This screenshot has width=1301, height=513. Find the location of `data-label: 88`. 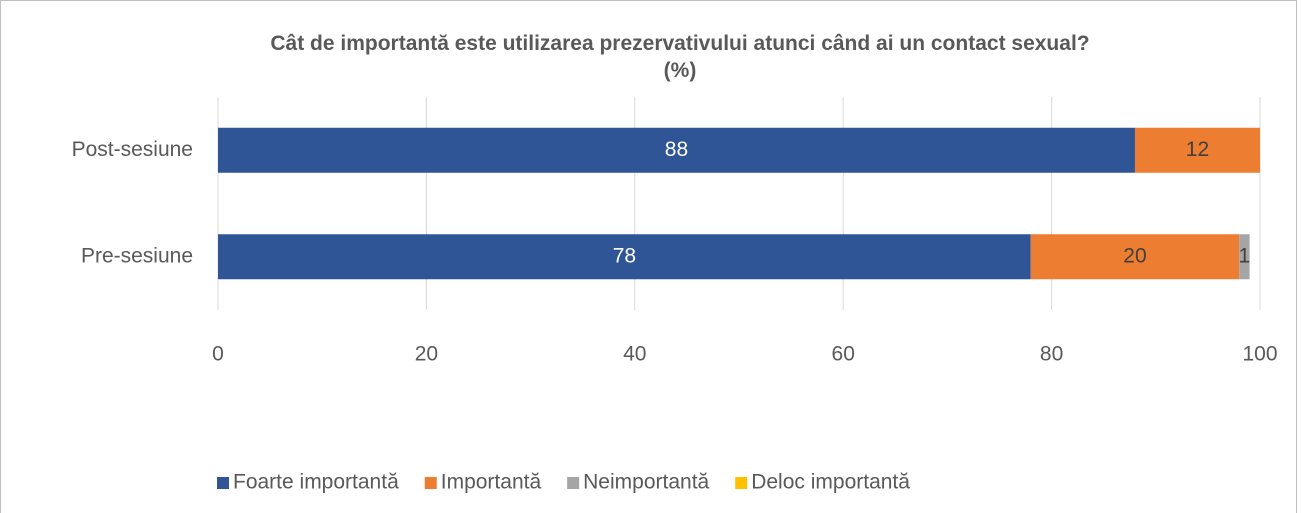

data-label: 88 is located at coordinates (676, 149).